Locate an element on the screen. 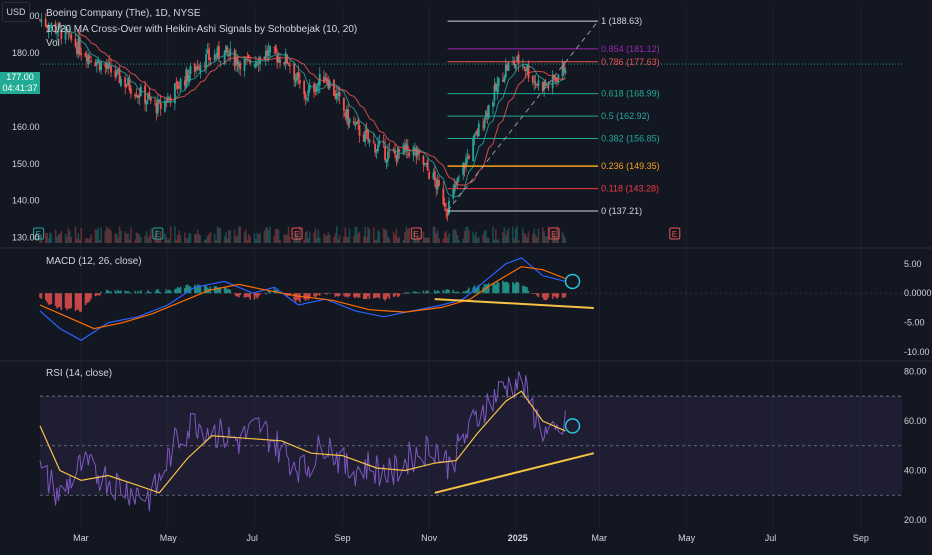  rsi-ma-line is located at coordinates (302, 442).